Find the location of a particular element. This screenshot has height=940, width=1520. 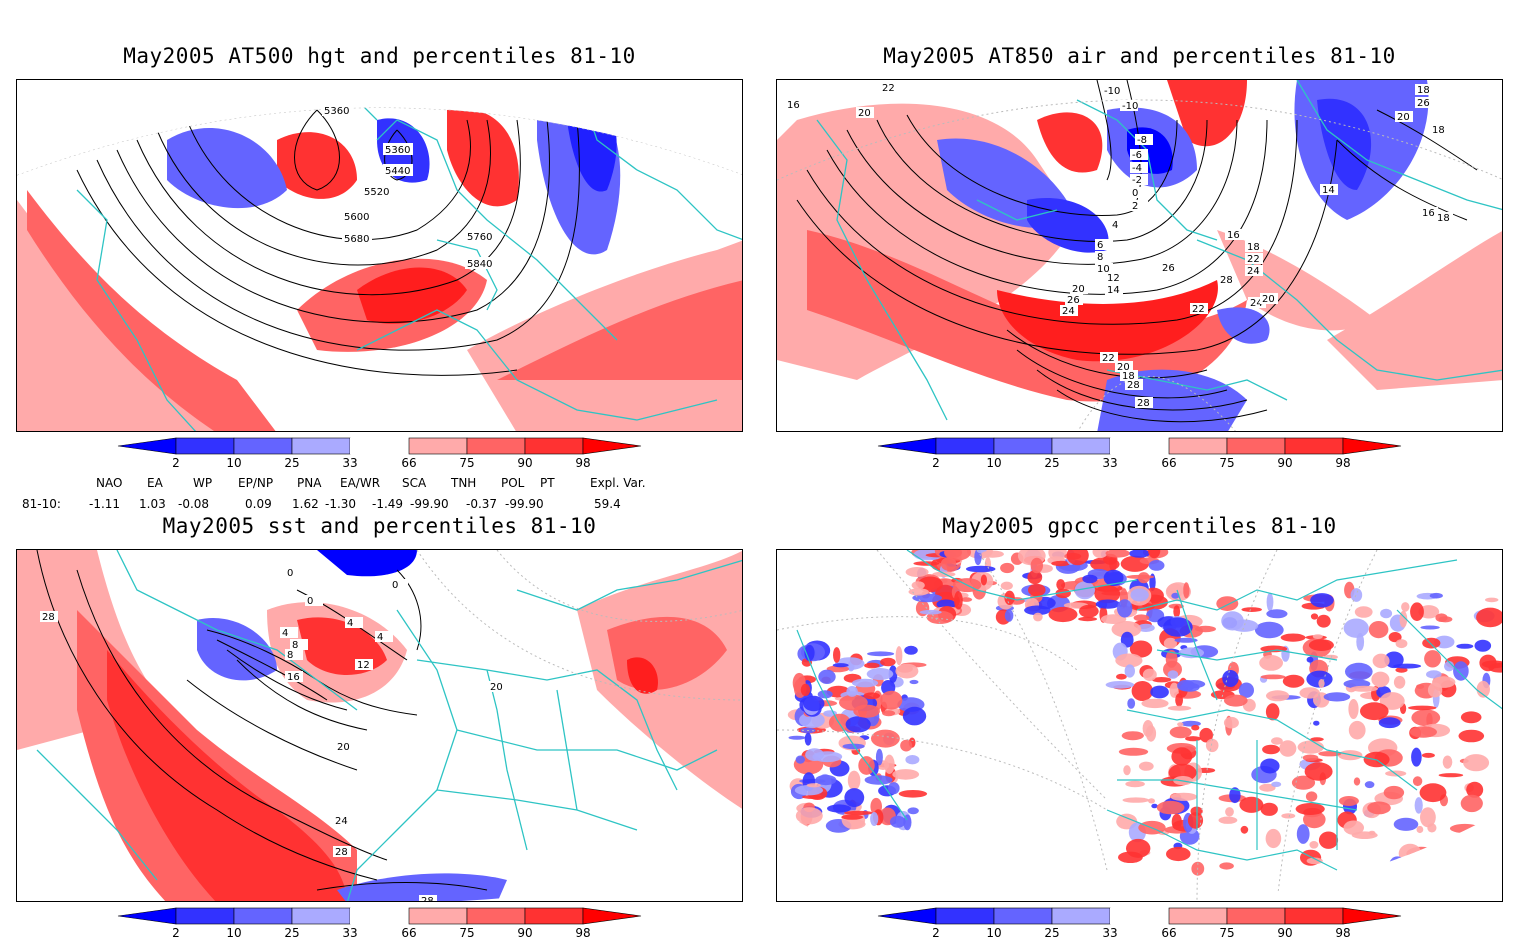

colorbar-sst: 2 10 25 33 66 75 90 98 is located at coordinates (379, 922).